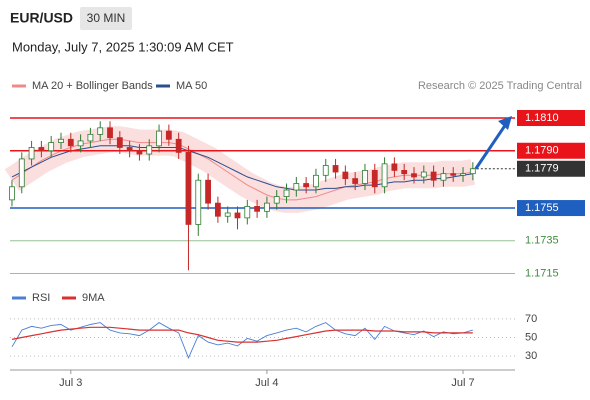  I want to click on level-label: 1.1779, so click(542, 169).